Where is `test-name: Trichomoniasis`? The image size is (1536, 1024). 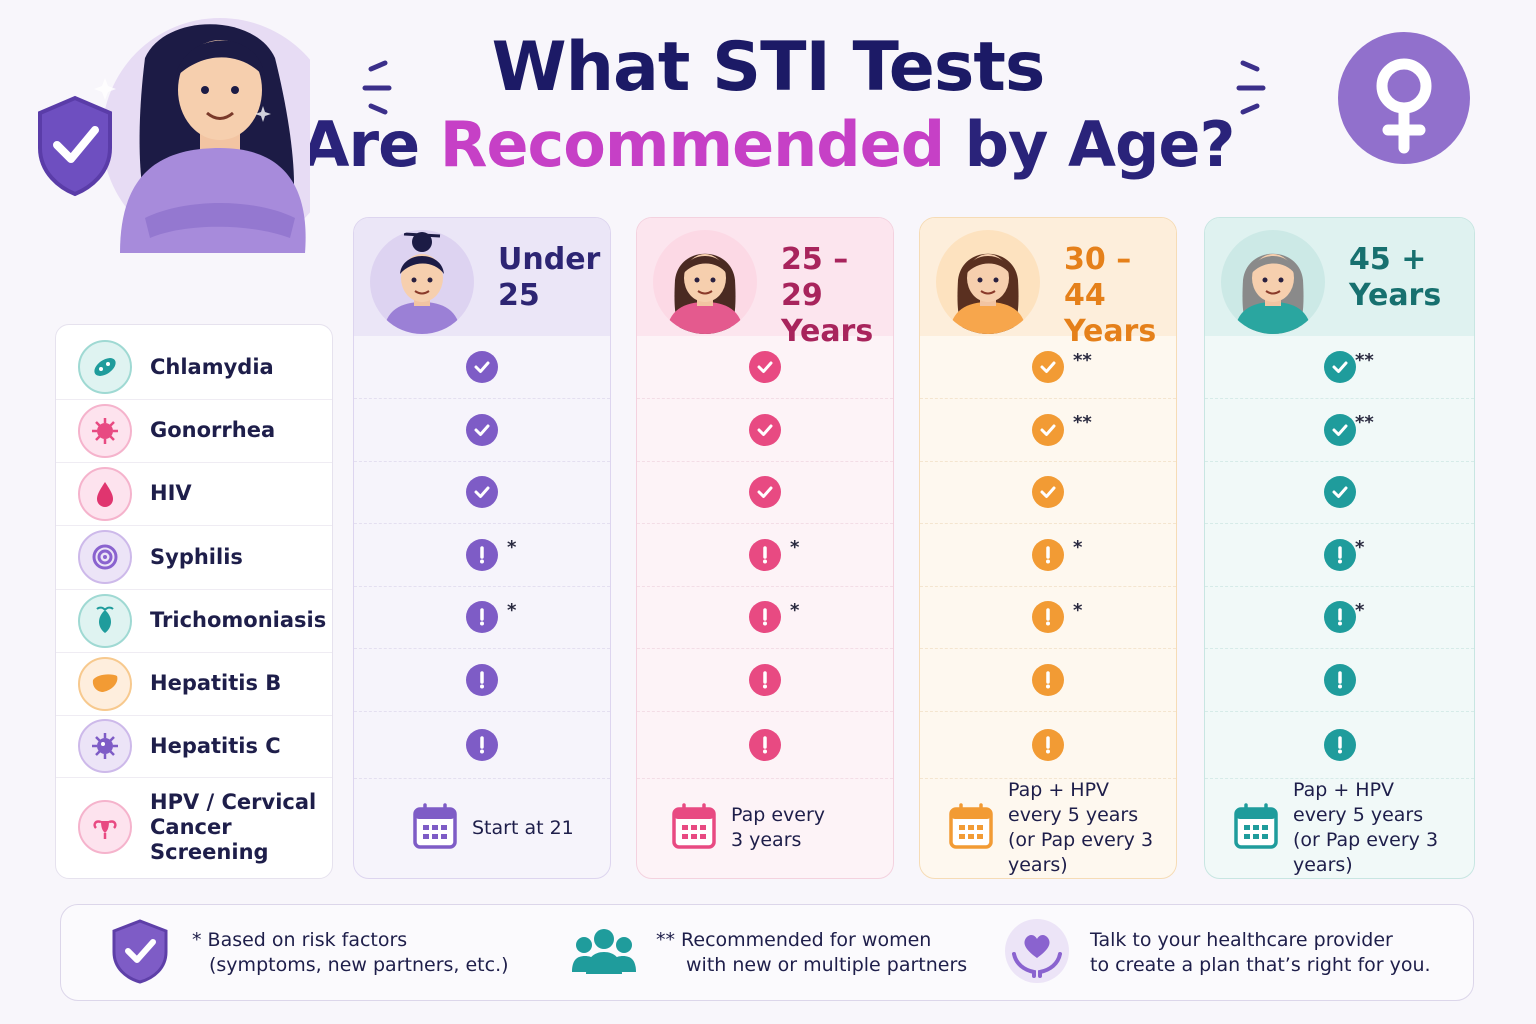
test-name: Trichomoniasis is located at coordinates (238, 620).